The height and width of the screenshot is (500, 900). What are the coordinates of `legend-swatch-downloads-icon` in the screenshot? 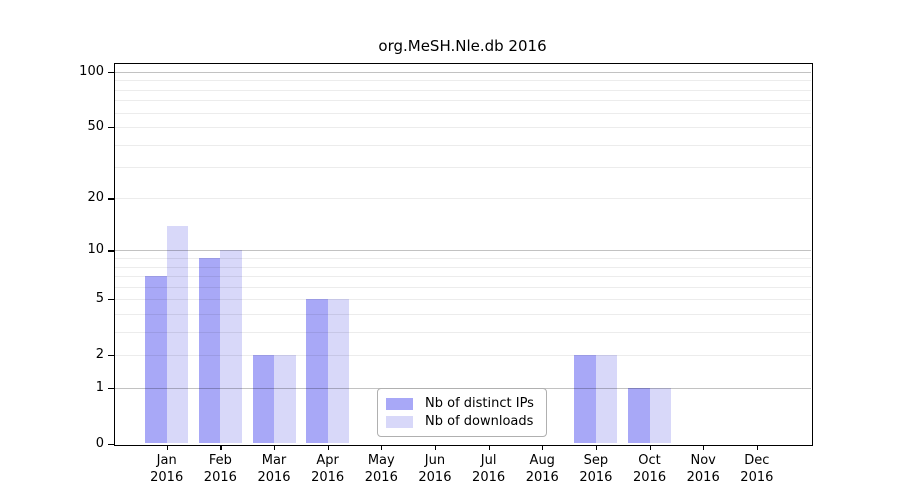 It's located at (399, 421).